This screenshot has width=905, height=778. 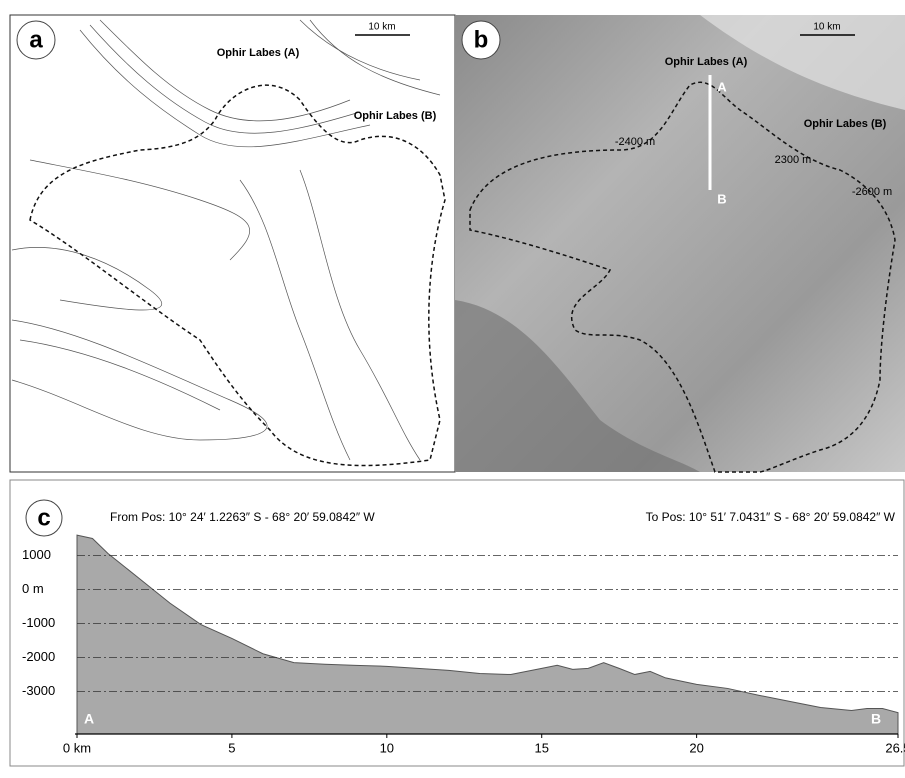 I want to click on x-tick-label: 5, so click(x=231, y=747).